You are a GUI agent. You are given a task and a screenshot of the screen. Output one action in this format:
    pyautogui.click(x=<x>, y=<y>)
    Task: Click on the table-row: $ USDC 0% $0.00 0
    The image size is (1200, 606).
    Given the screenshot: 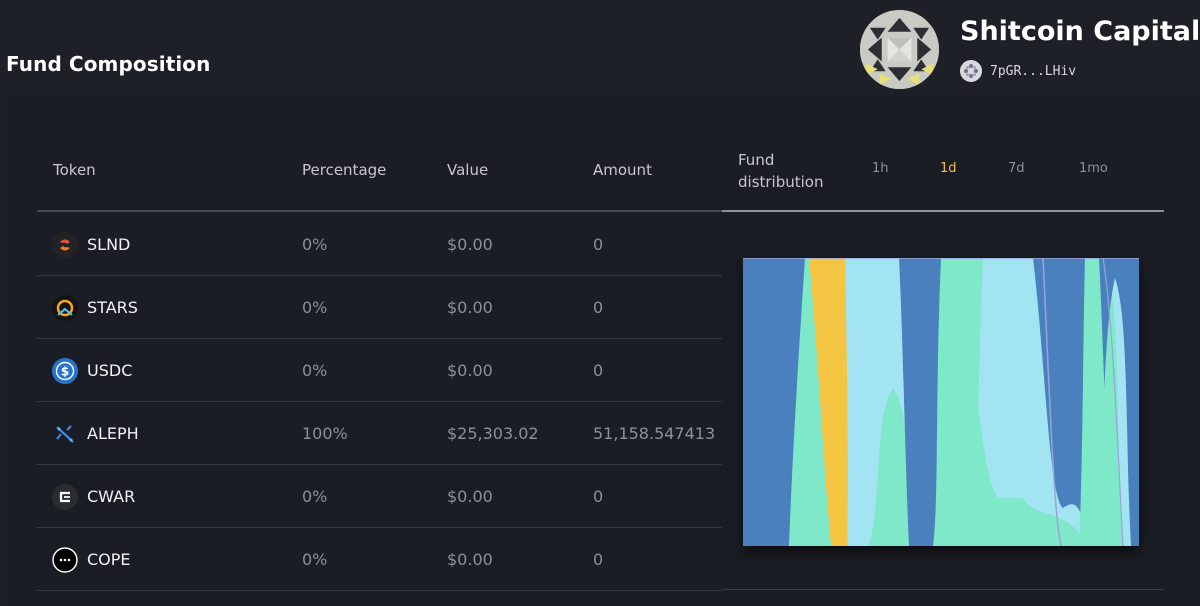 What is the action you would take?
    pyautogui.click(x=379, y=370)
    